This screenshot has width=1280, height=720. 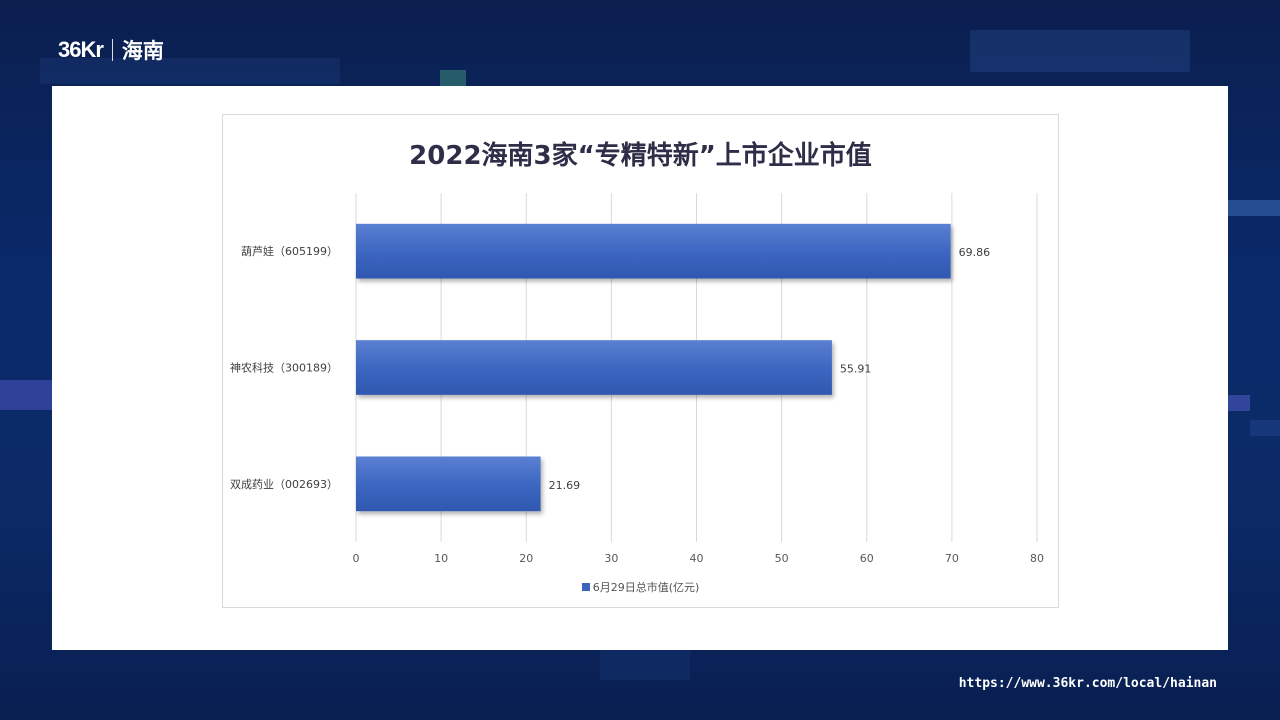 I want to click on brand-logo: 36Kr 海南, so click(x=111, y=50).